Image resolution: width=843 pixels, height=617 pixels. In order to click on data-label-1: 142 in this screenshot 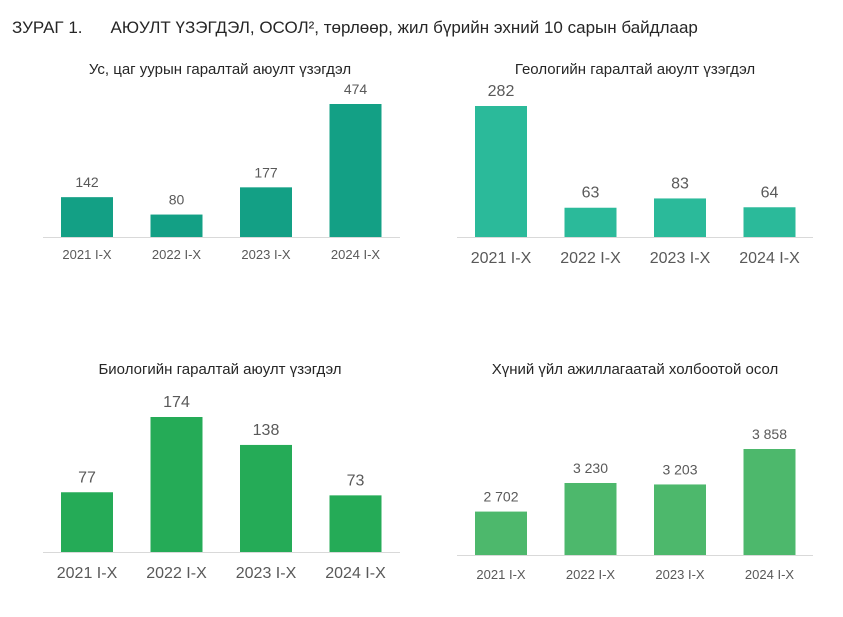, I will do `click(87, 182)`.